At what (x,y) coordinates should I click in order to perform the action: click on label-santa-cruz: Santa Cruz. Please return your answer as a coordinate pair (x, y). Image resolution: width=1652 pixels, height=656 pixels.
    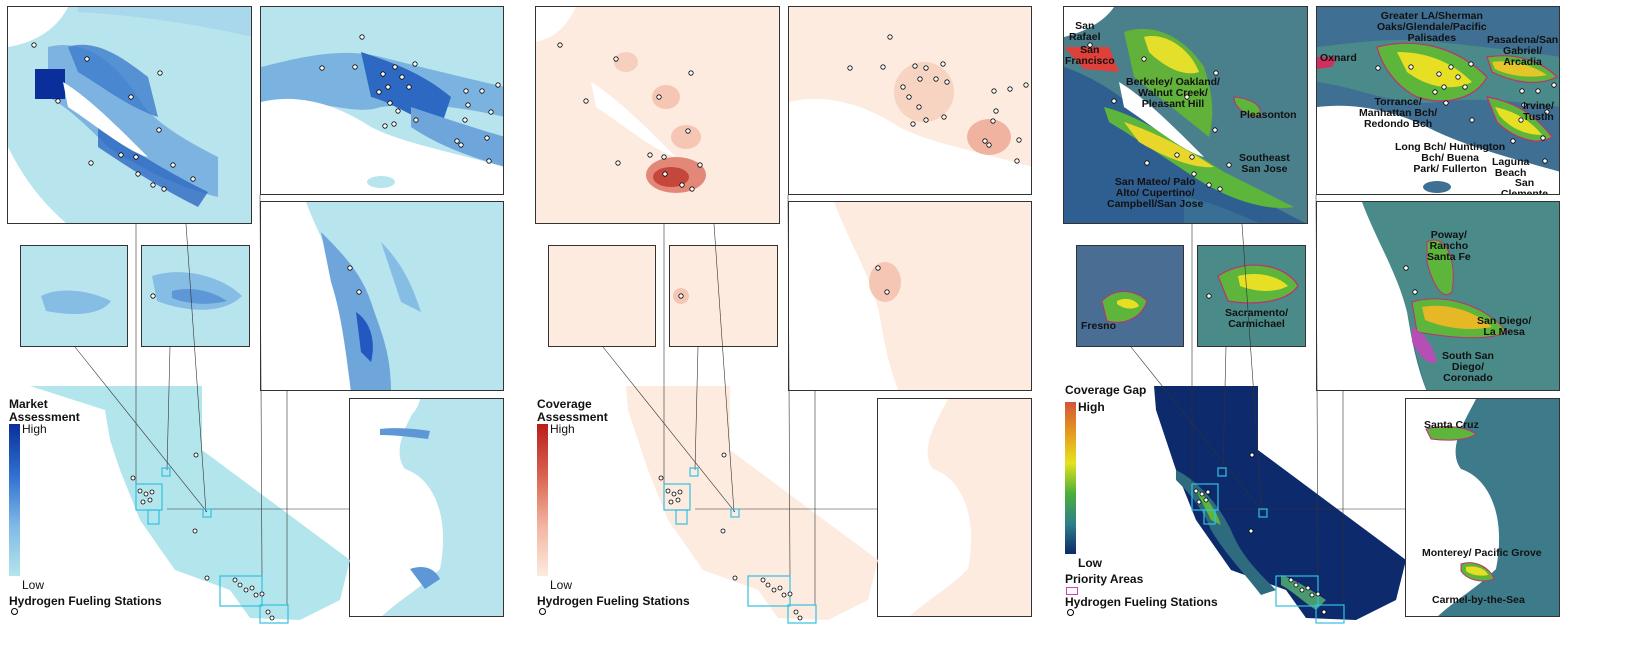
    Looking at the image, I should click on (1451, 425).